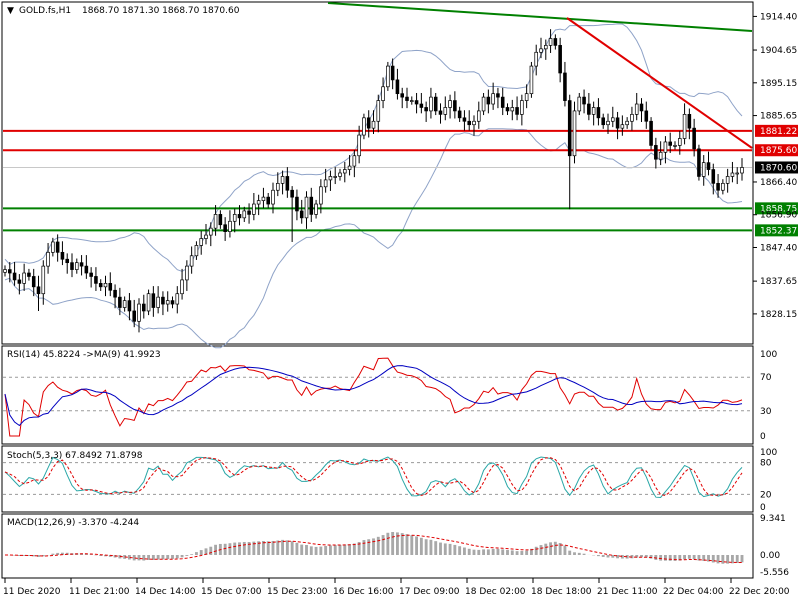 Image resolution: width=800 pixels, height=604 pixels. I want to click on time-tick-label: 22 Dec 04:00, so click(693, 592).